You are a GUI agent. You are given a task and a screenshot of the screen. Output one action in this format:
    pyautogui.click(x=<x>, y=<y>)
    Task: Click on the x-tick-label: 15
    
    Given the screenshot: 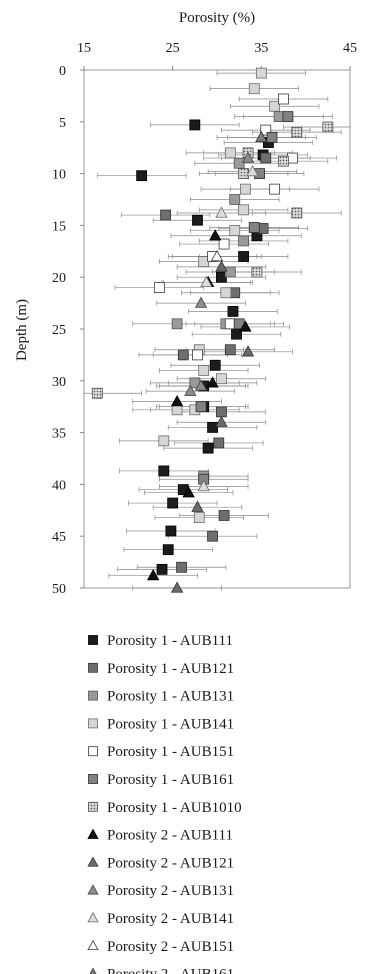 What is the action you would take?
    pyautogui.click(x=84, y=48)
    